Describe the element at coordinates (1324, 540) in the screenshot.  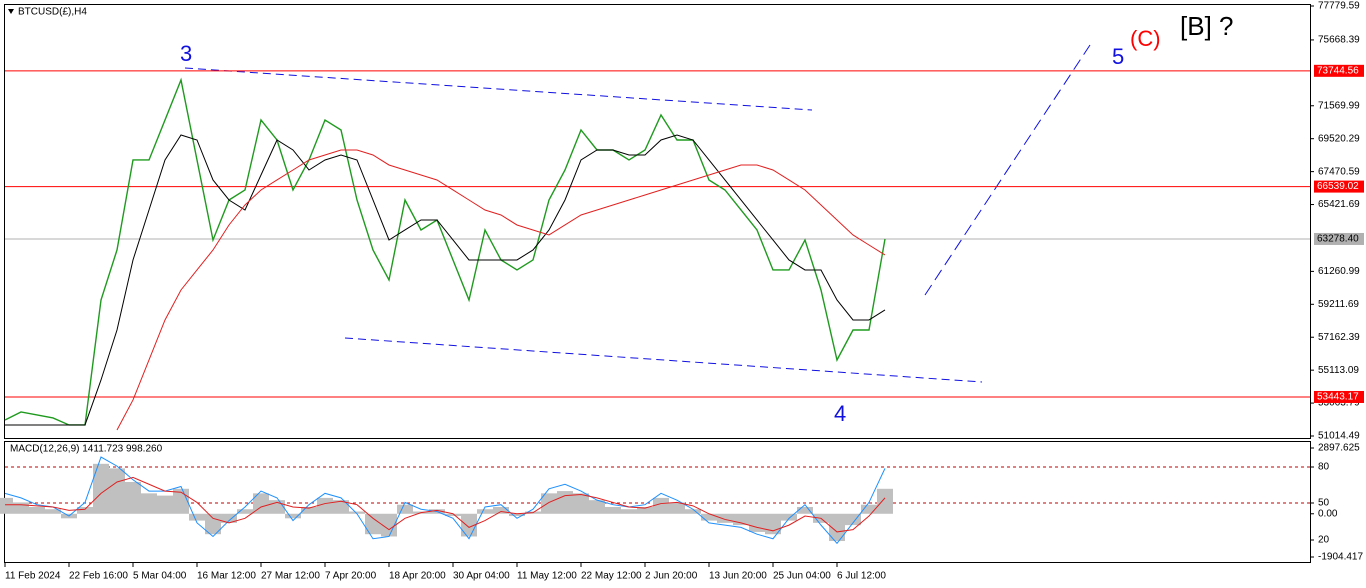
I see `y-tick-label: 20` at that location.